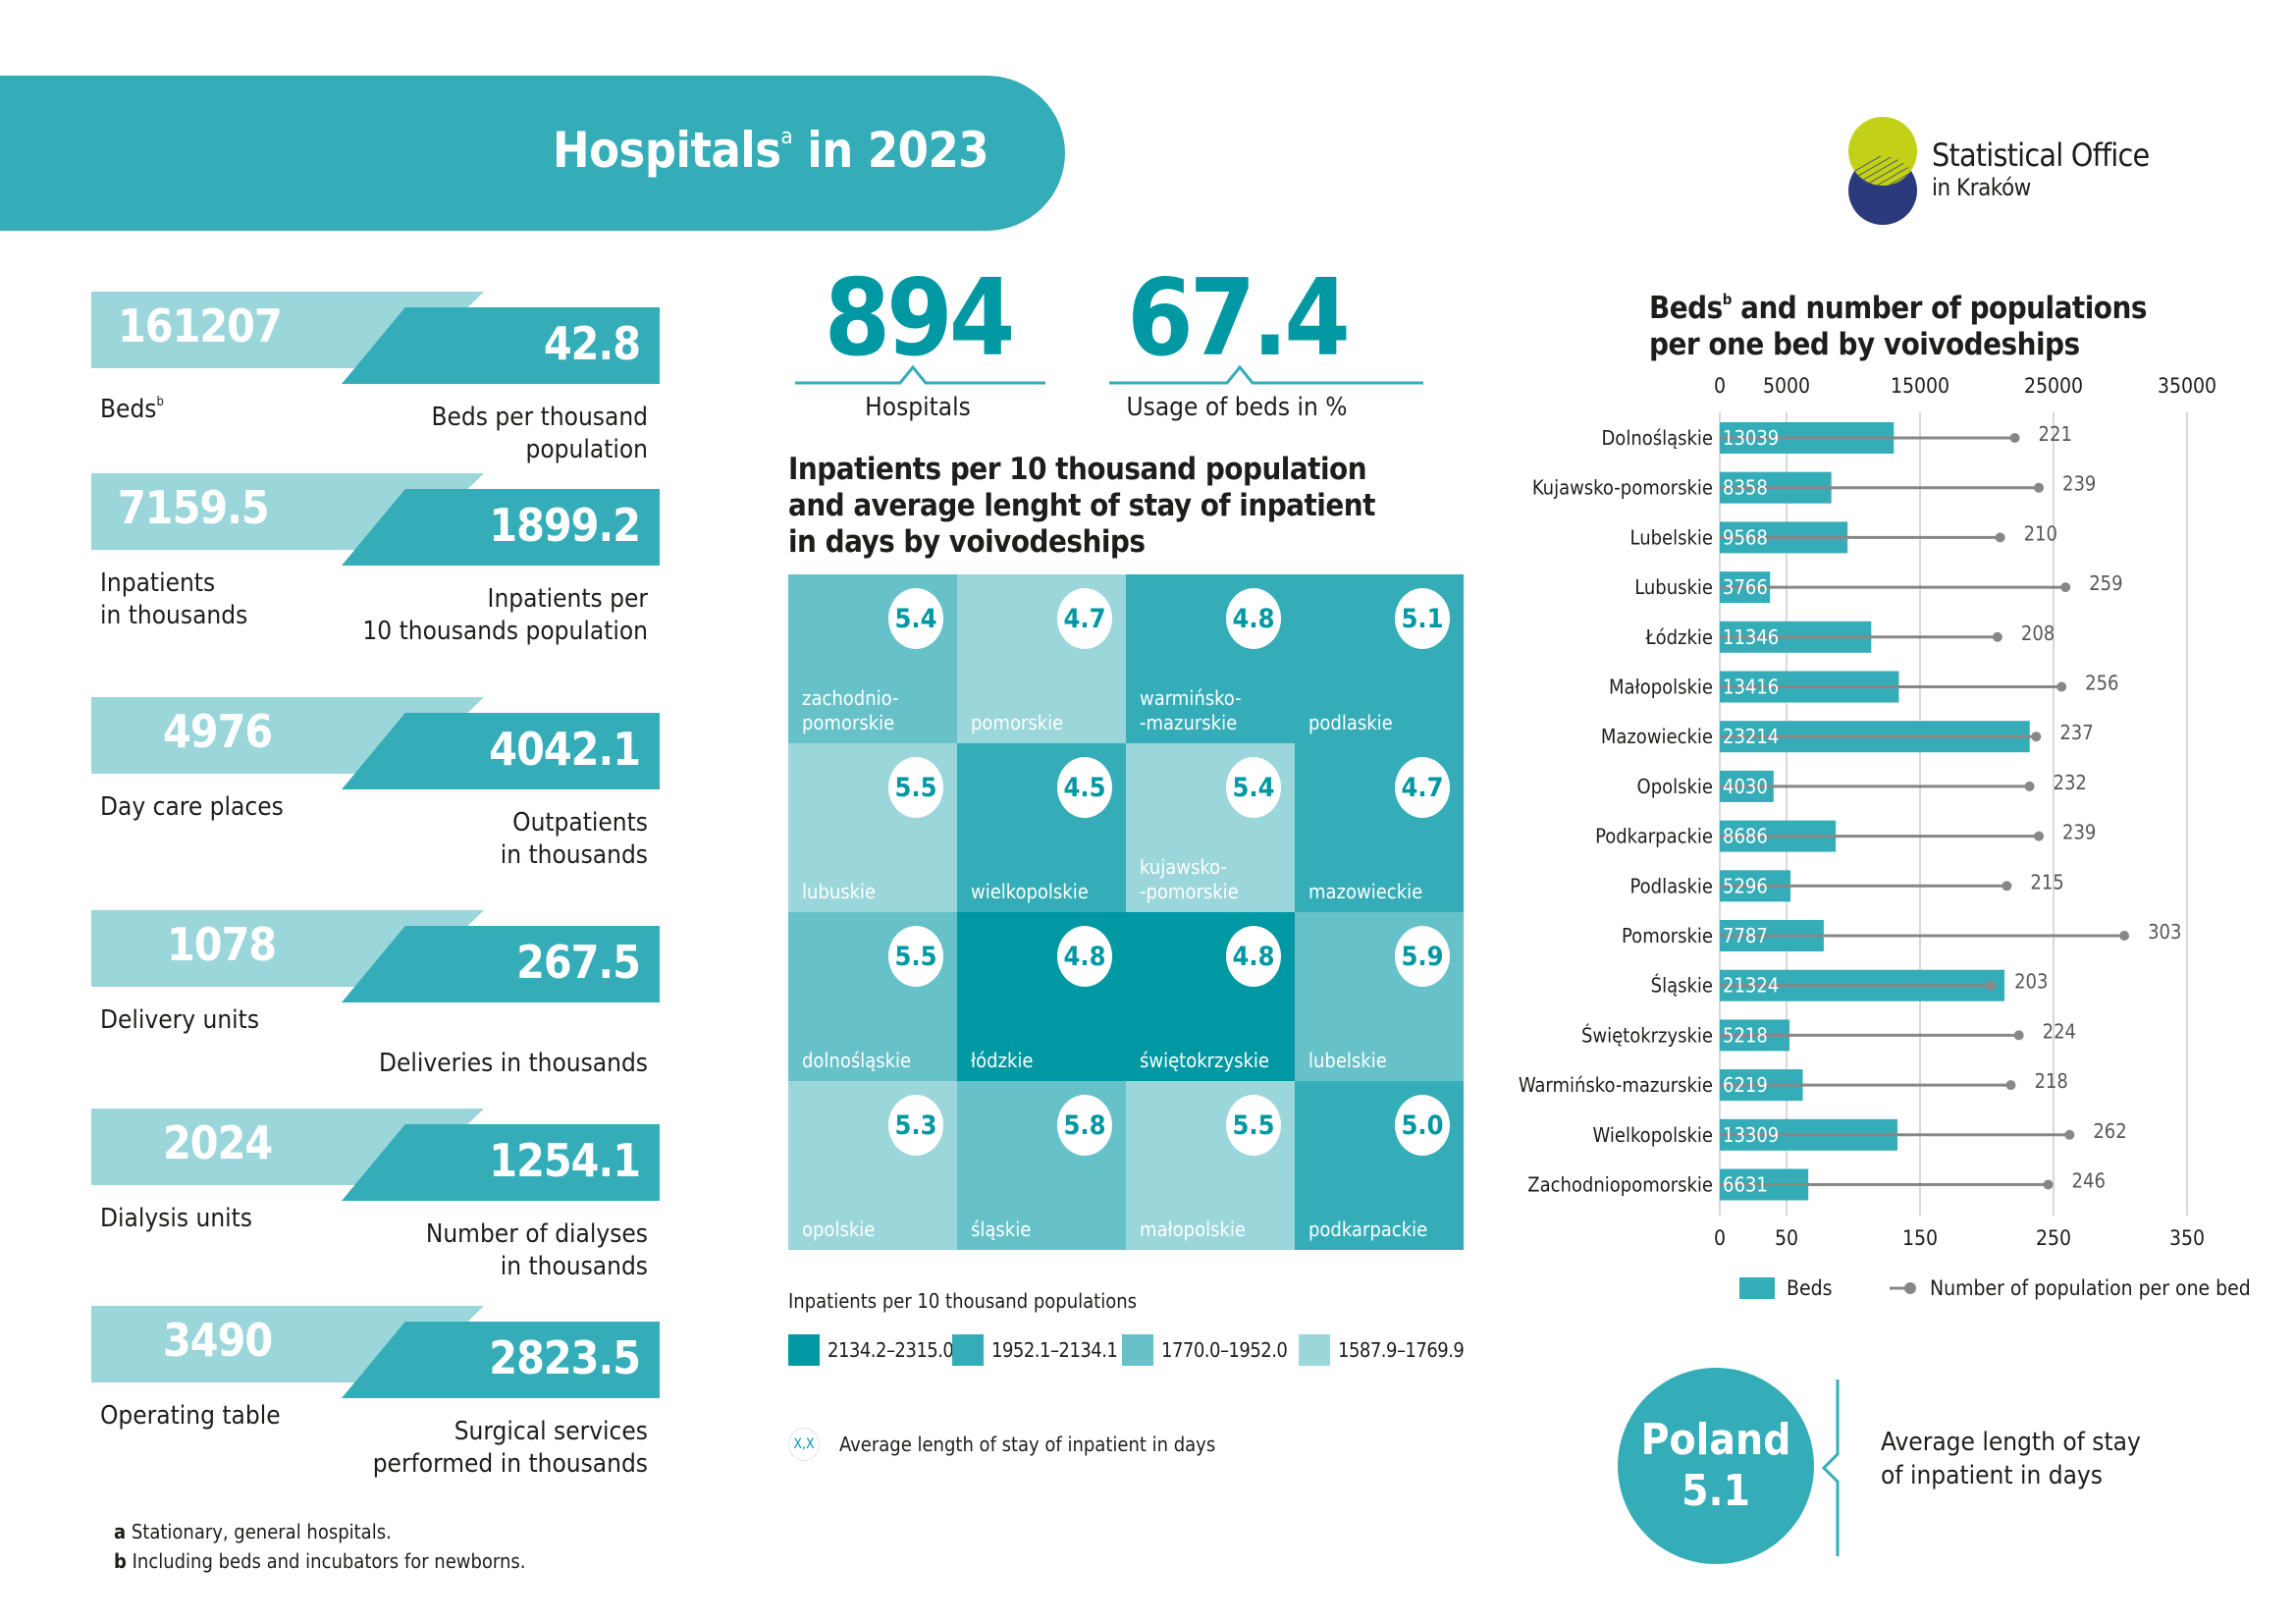 Image resolution: width=2296 pixels, height=1624 pixels. What do you see at coordinates (1745, 587) in the screenshot?
I see `beds-value-label: 3766` at bounding box center [1745, 587].